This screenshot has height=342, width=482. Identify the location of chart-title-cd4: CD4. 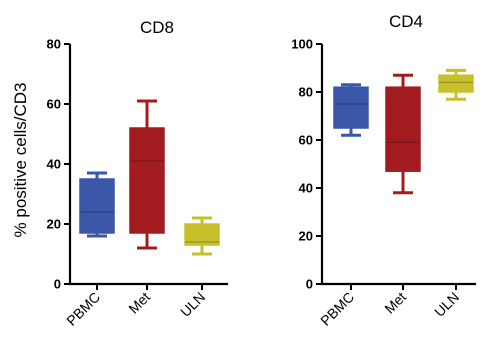
(406, 21).